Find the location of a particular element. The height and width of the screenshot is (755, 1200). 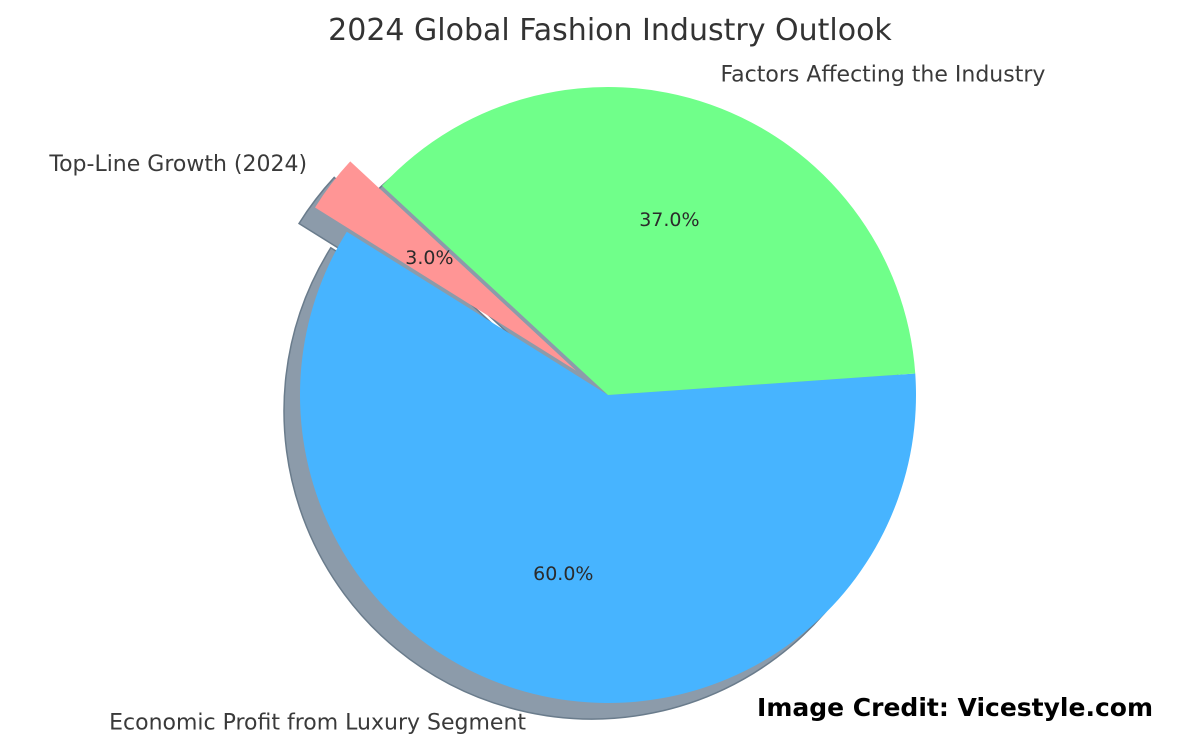

slice-percent-top-line-growth-2024: 3.0% is located at coordinates (429, 258).